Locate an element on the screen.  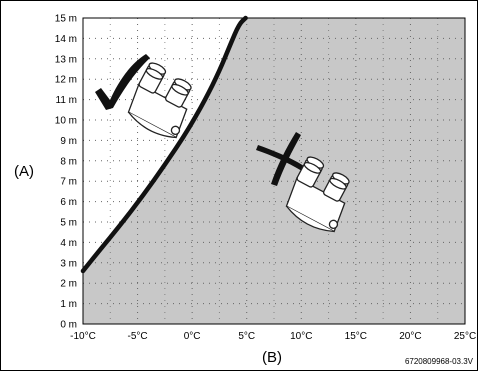
x-tick-label: 10°C is located at coordinates (301, 336).